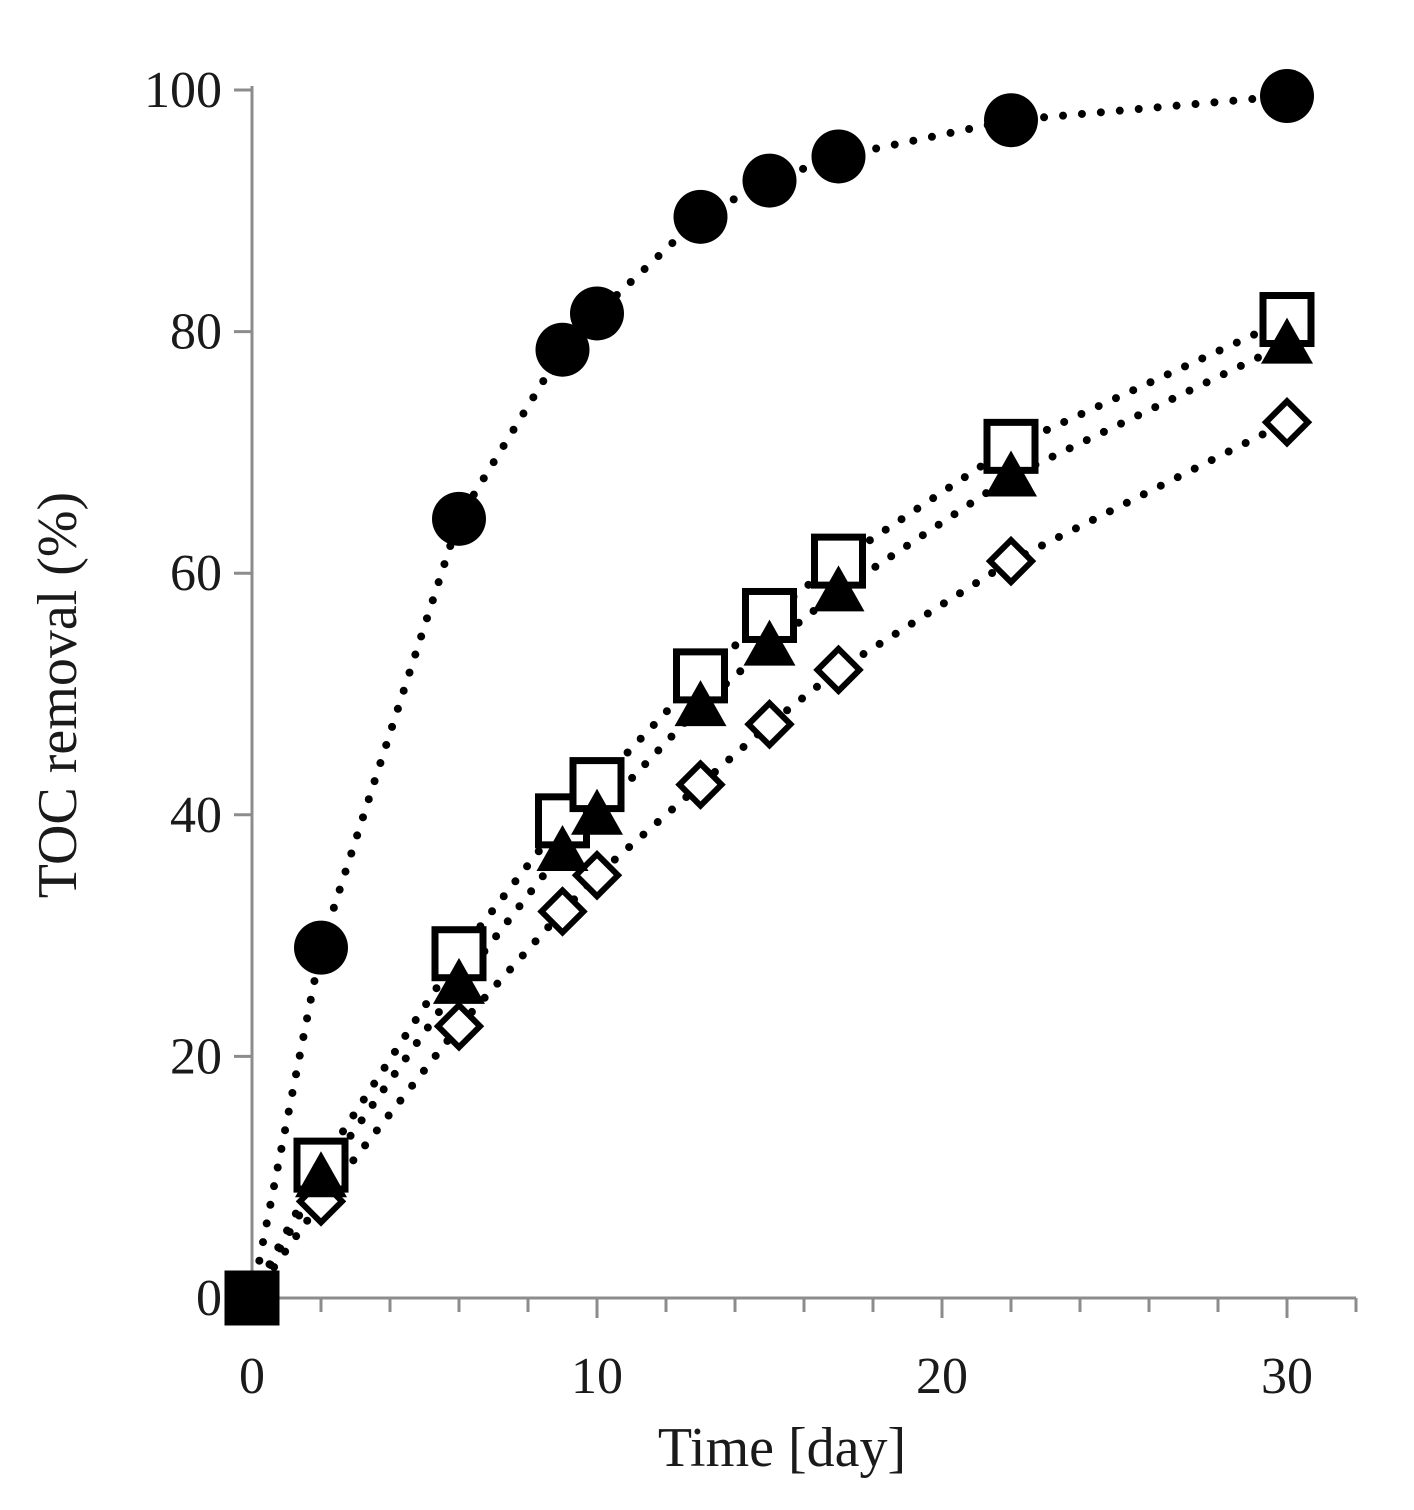 Image resolution: width=1414 pixels, height=1510 pixels. I want to click on y-axis-title: TOC removal (%), so click(58, 695).